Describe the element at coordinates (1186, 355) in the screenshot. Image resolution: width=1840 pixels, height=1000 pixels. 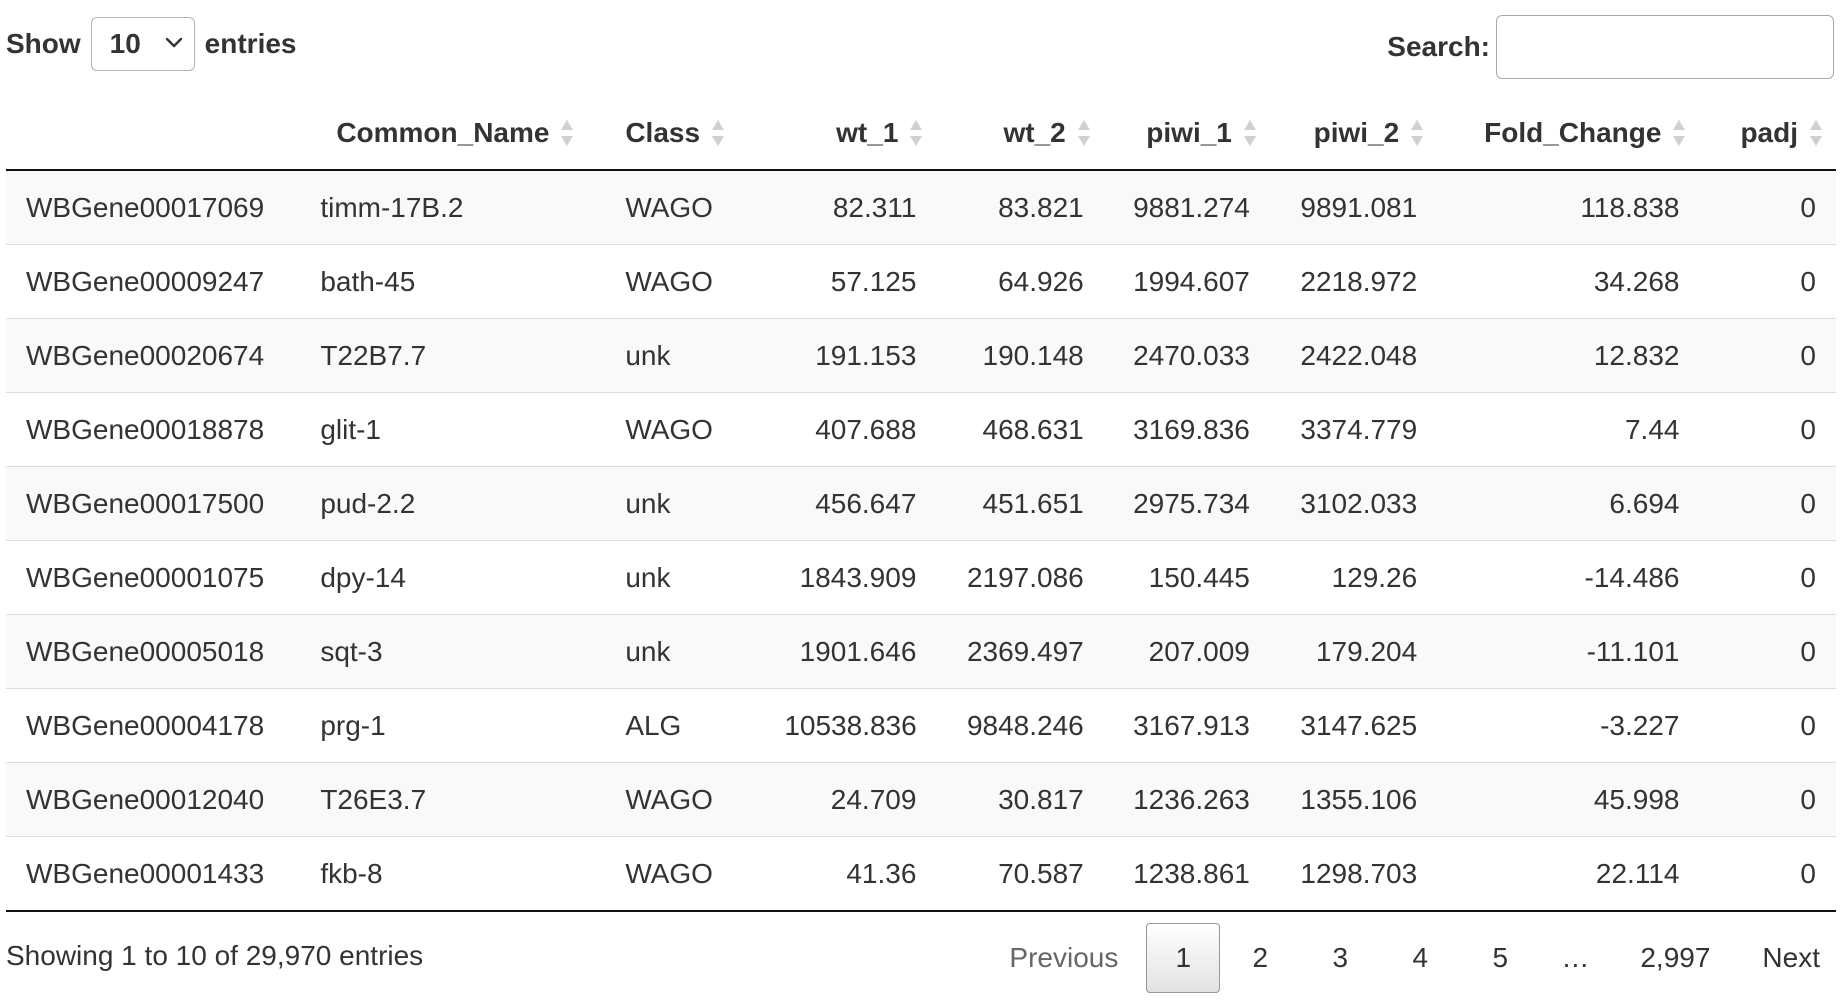
I see `cell-piwi-1: 2470.033` at that location.